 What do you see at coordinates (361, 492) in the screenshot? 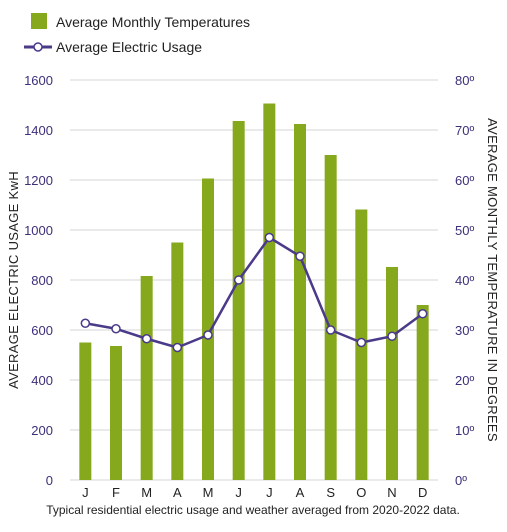
I see `x-tick-label: O` at bounding box center [361, 492].